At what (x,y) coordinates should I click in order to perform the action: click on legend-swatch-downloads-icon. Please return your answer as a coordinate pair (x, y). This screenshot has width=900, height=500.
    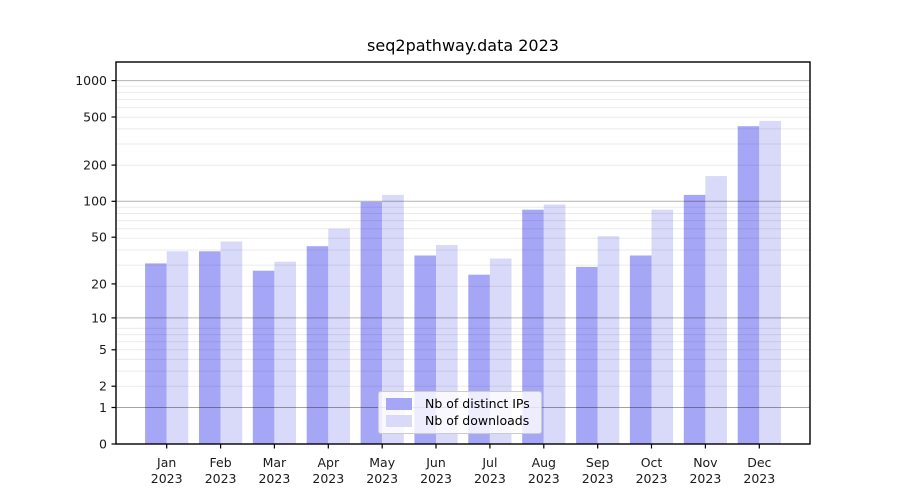
    Looking at the image, I should click on (399, 420).